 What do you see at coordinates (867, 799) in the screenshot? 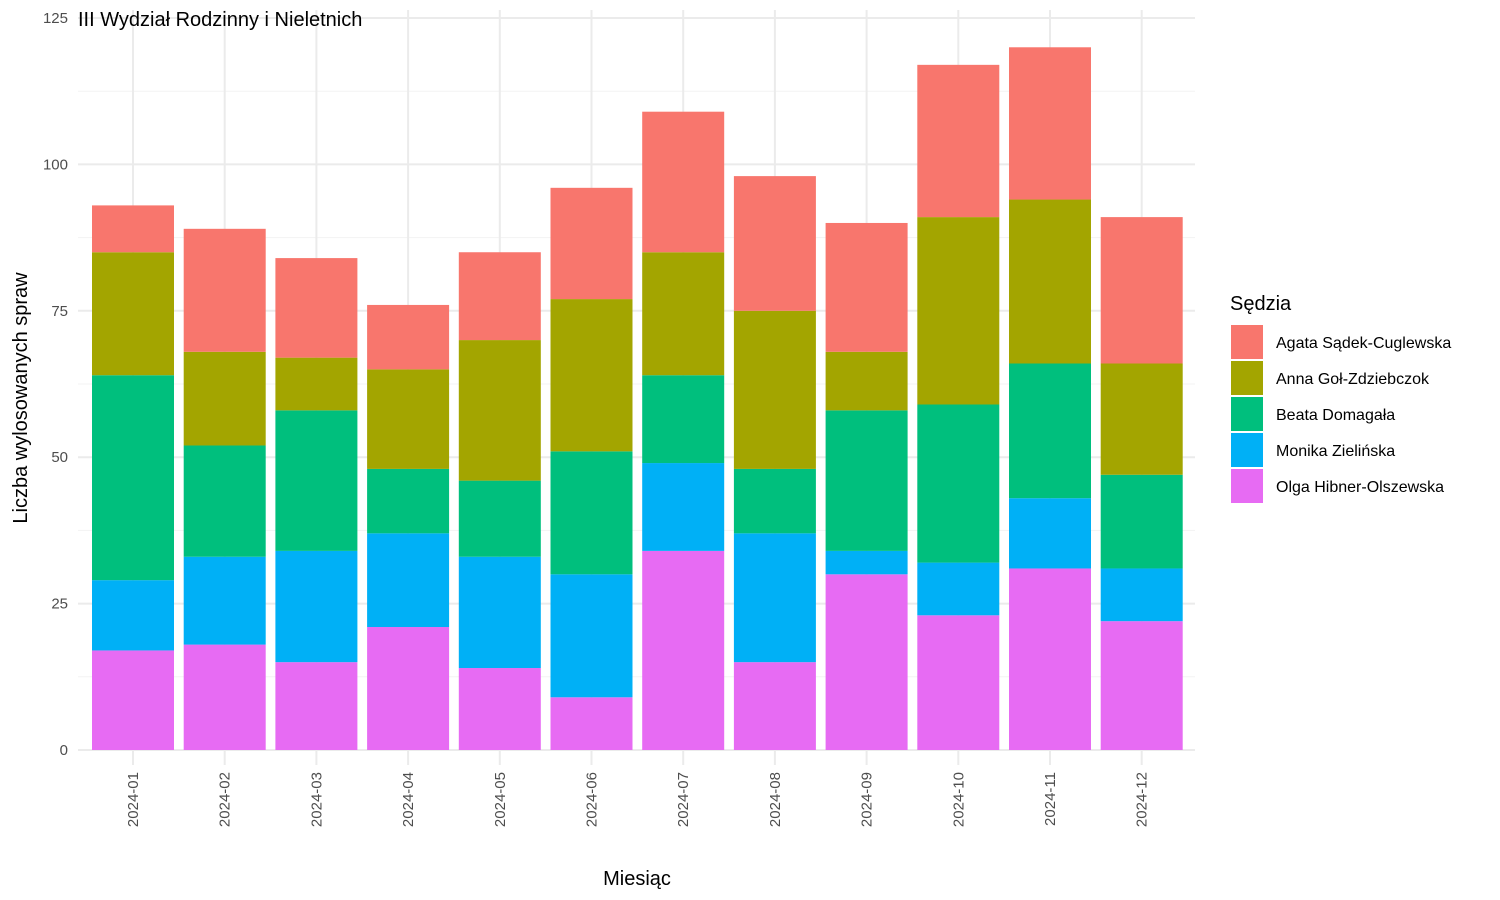
I see `x-tick-label: 2024-09` at bounding box center [867, 799].